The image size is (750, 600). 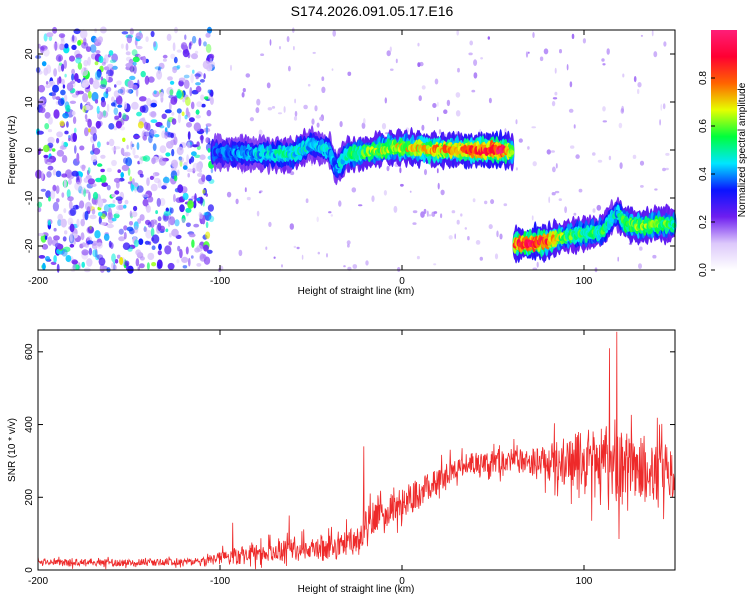 What do you see at coordinates (706, 174) in the screenshot?
I see `colorbar-axis: 0.0 0.2 0.4 0.6 0.8` at bounding box center [706, 174].